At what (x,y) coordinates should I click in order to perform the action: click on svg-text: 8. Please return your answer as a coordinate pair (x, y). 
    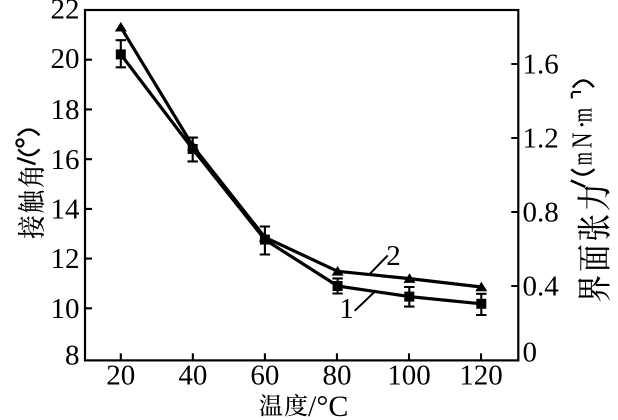
    Looking at the image, I should click on (72, 356).